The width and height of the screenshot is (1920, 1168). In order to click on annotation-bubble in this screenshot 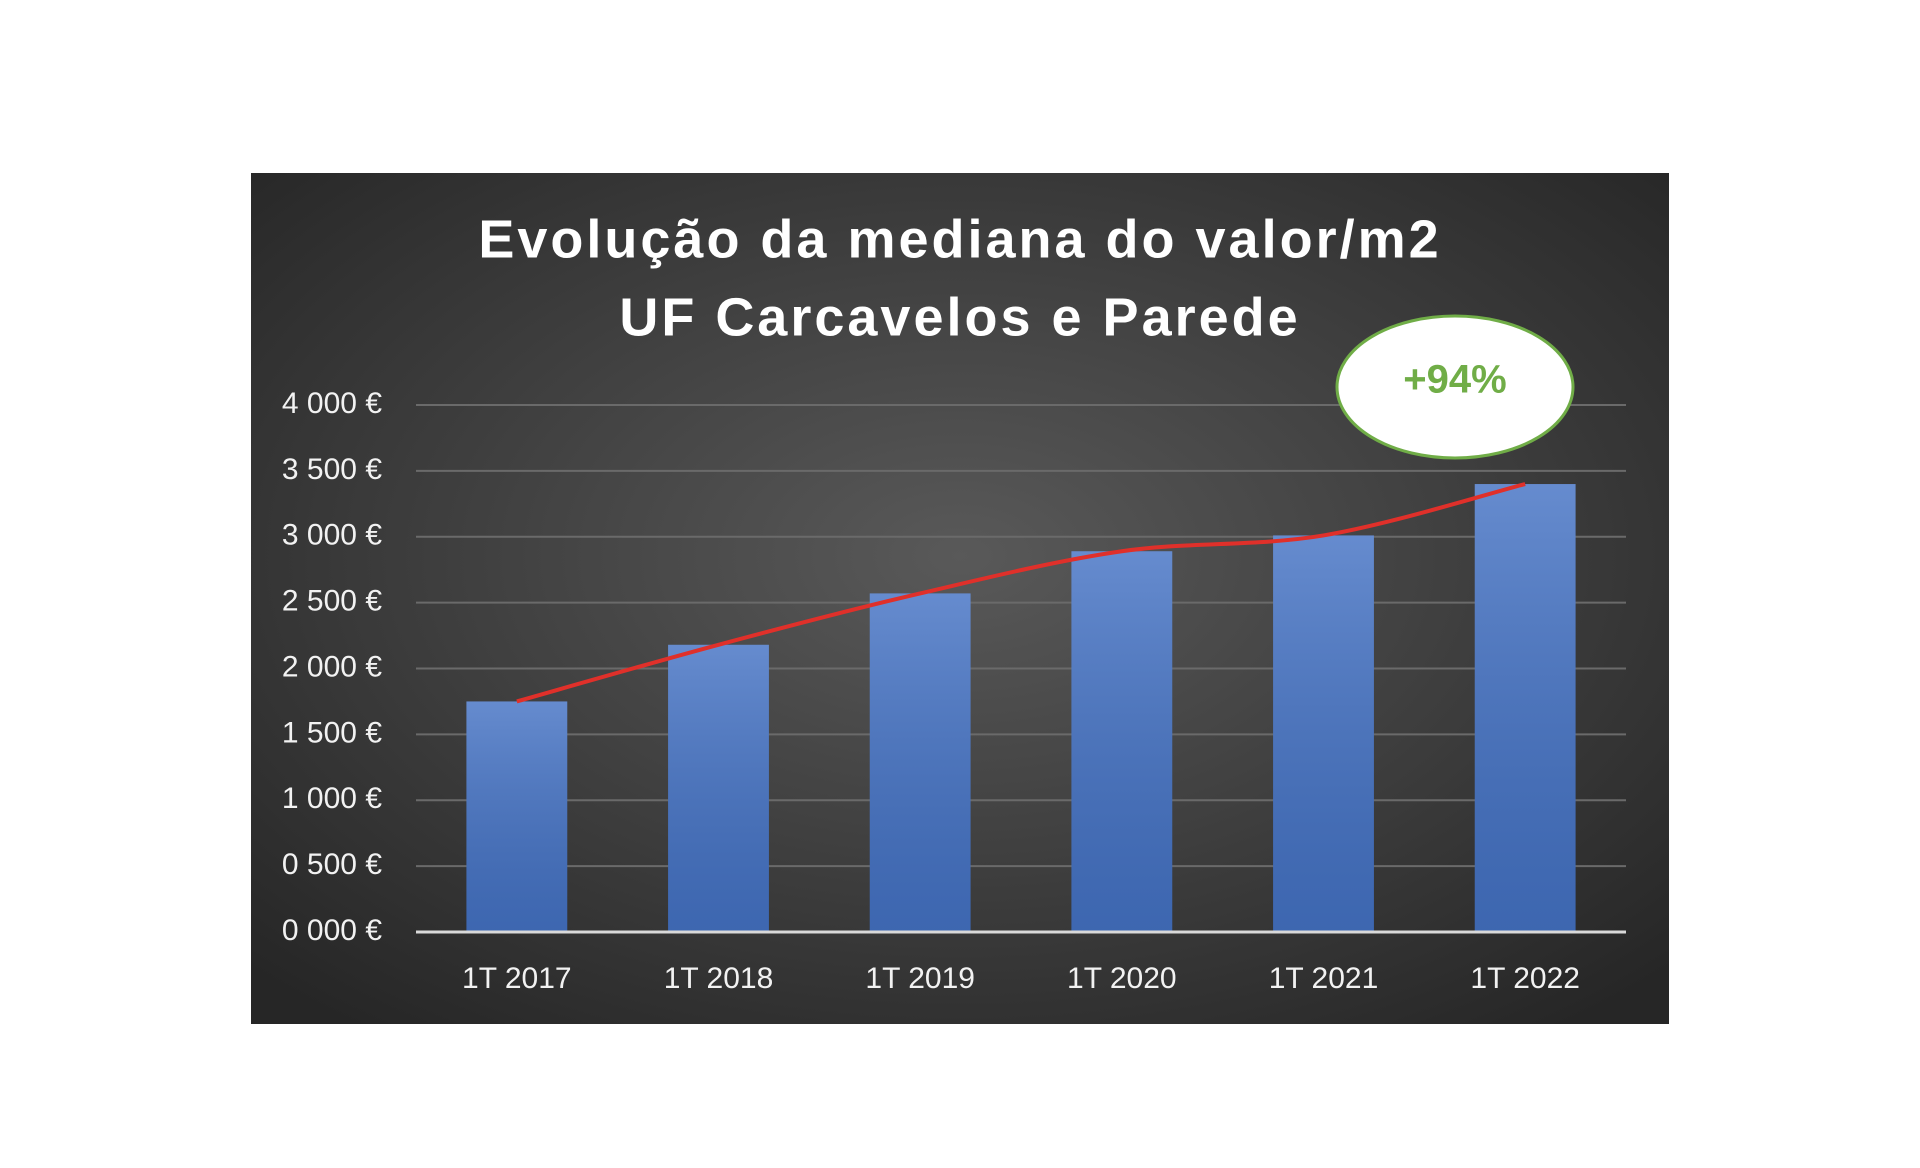, I will do `click(1455, 387)`.